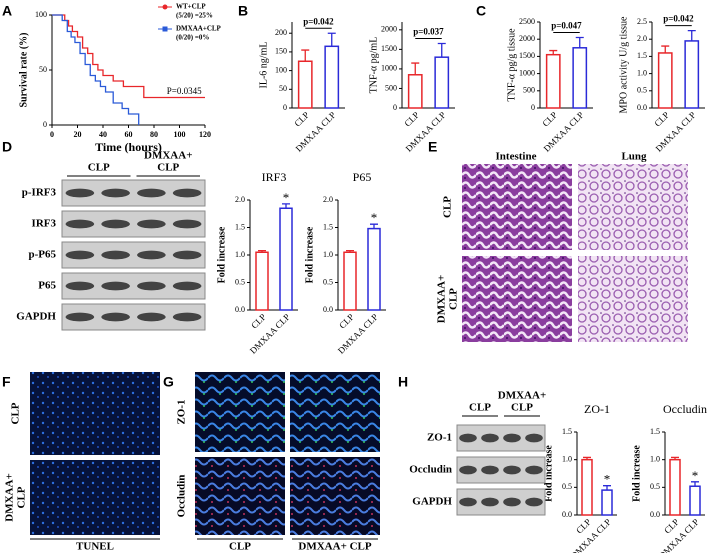 Image resolution: width=714 pixels, height=553 pixels. What do you see at coordinates (281, 32) in the screenshot?
I see `y-tick-label: 200` at bounding box center [281, 32].